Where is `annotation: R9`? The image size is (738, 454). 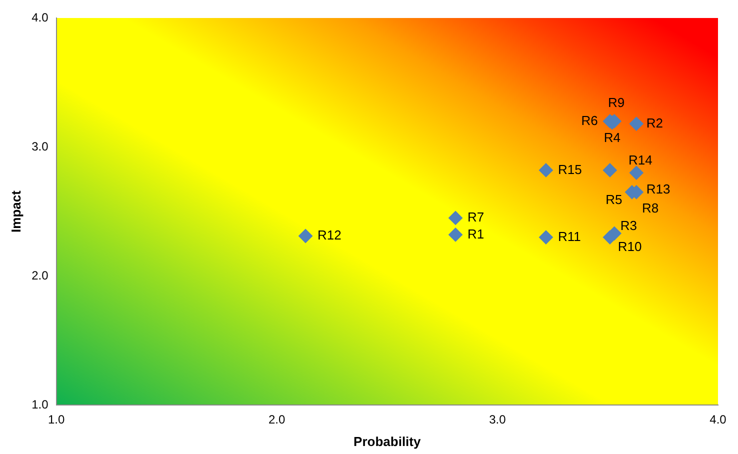
annotation: R9 is located at coordinates (616, 102).